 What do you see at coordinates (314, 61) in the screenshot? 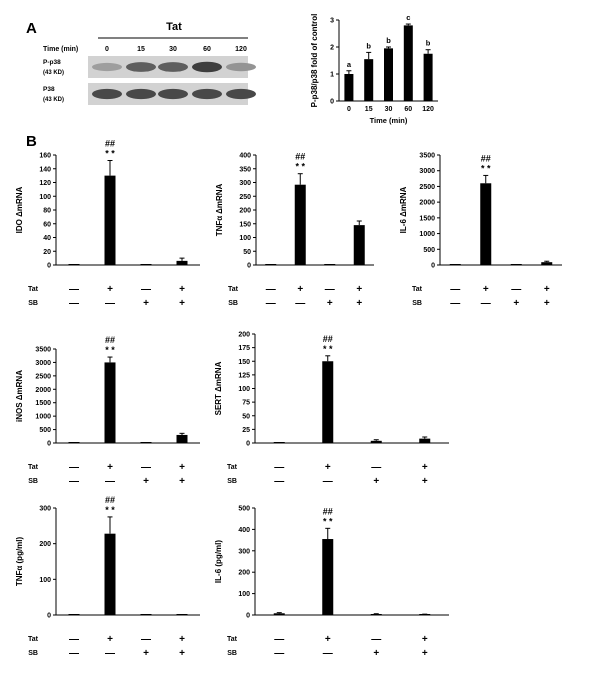
I see `y-axis-label: P-p38/p38 fold of control` at bounding box center [314, 61].